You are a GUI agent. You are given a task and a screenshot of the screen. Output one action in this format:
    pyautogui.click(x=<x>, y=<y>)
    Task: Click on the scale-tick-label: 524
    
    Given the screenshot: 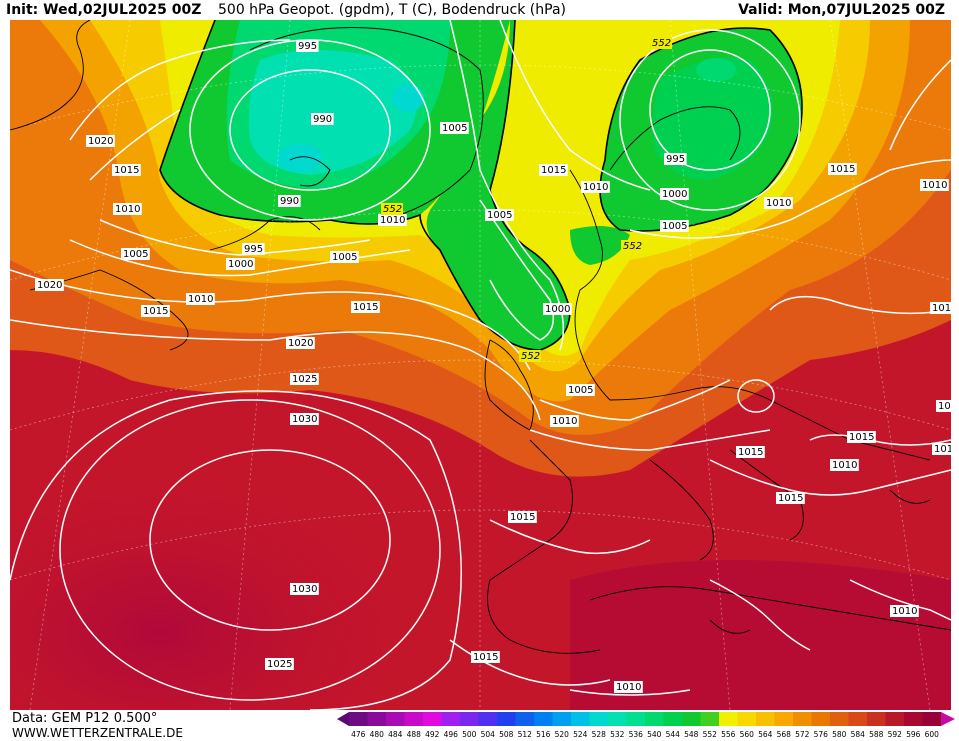 What is the action you would take?
    pyautogui.click(x=580, y=734)
    